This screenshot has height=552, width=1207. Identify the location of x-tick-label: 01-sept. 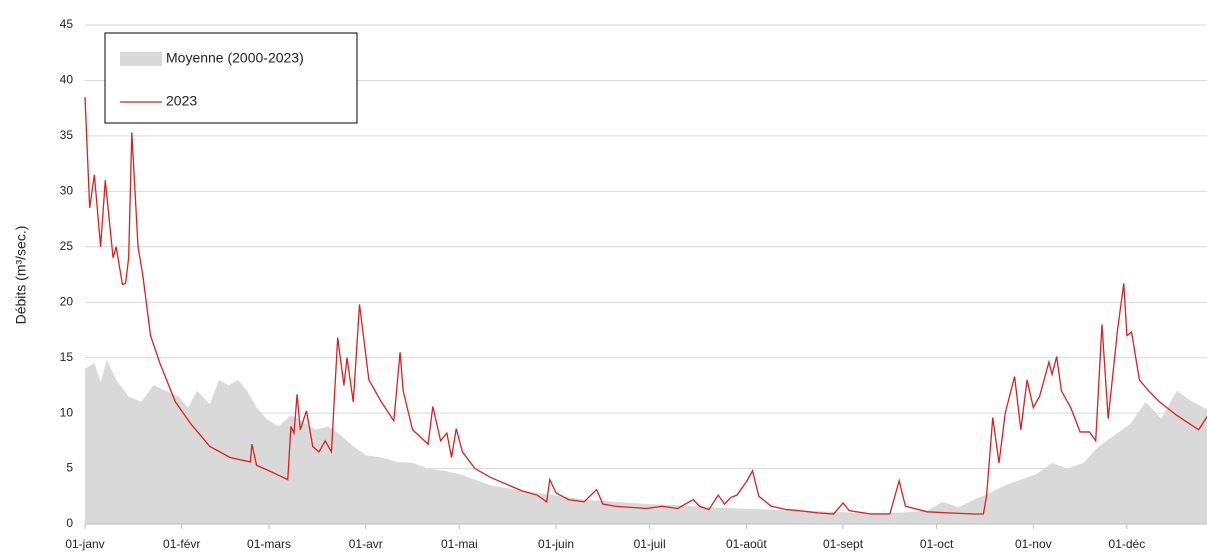
(843, 544).